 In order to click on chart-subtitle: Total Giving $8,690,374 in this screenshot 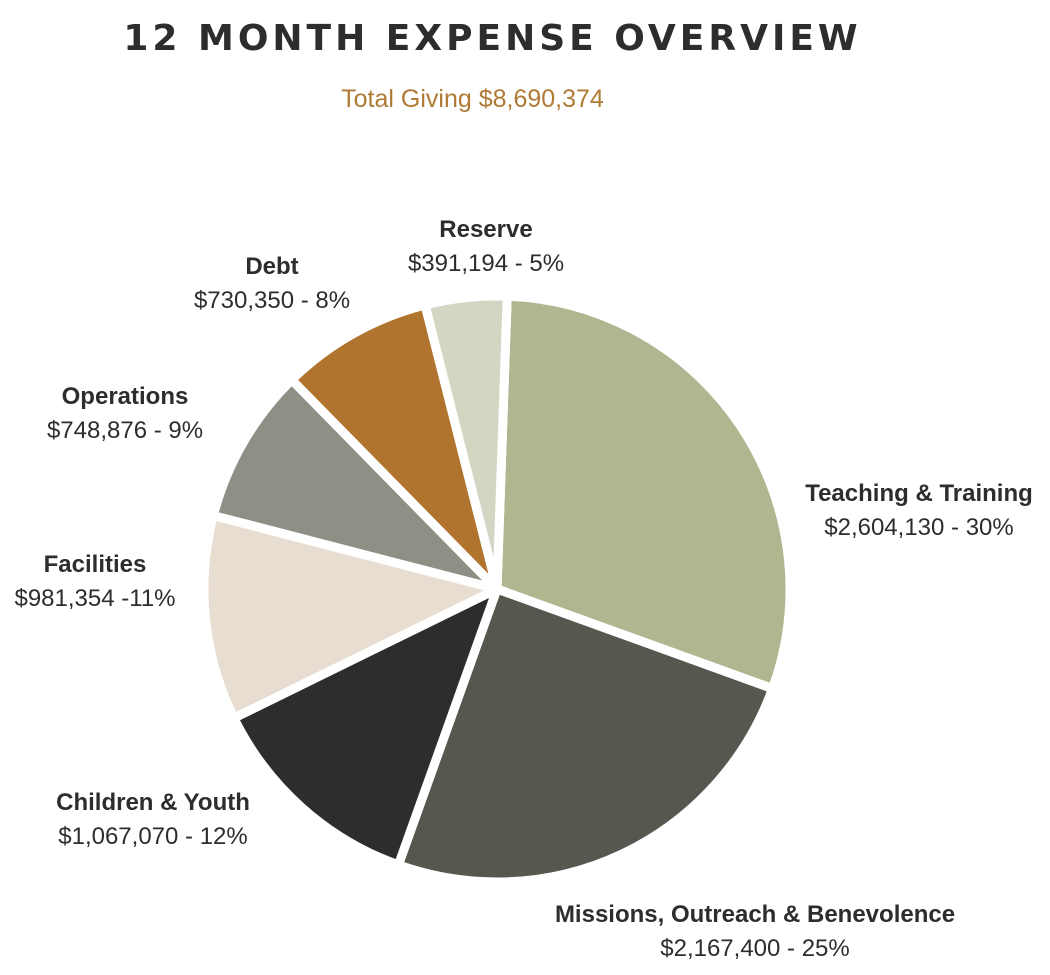, I will do `click(472, 99)`.